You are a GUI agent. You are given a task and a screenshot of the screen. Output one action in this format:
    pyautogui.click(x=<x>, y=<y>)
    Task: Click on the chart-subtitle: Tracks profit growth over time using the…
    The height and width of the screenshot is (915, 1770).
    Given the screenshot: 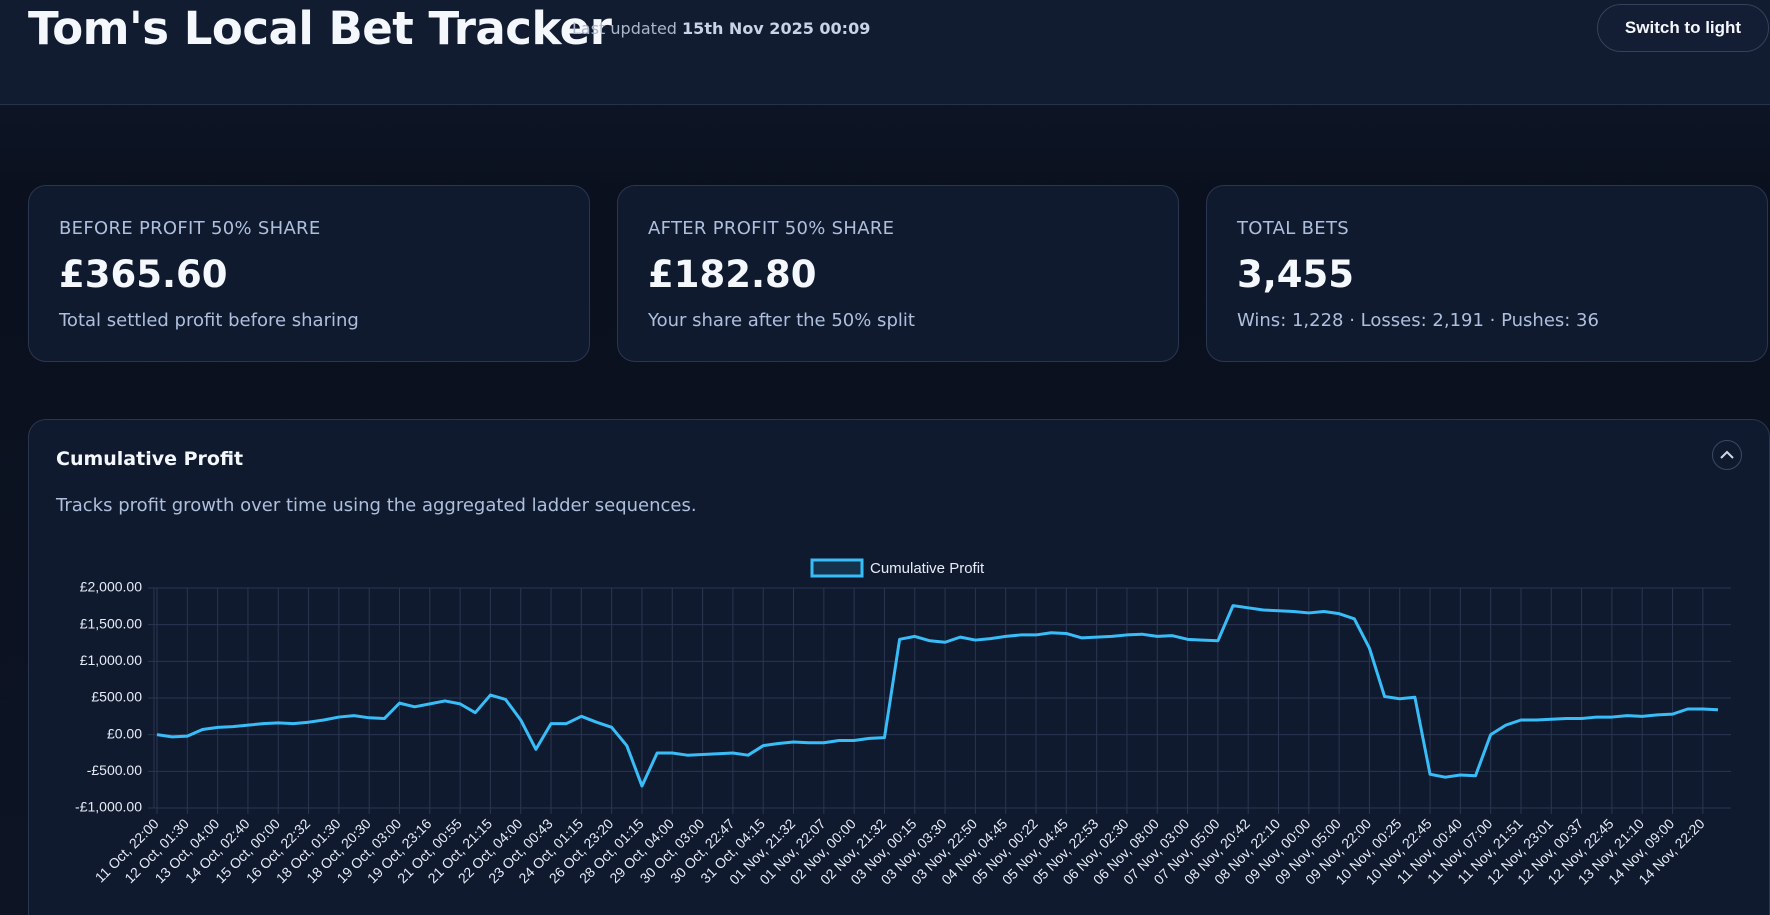 What is the action you would take?
    pyautogui.click(x=376, y=505)
    